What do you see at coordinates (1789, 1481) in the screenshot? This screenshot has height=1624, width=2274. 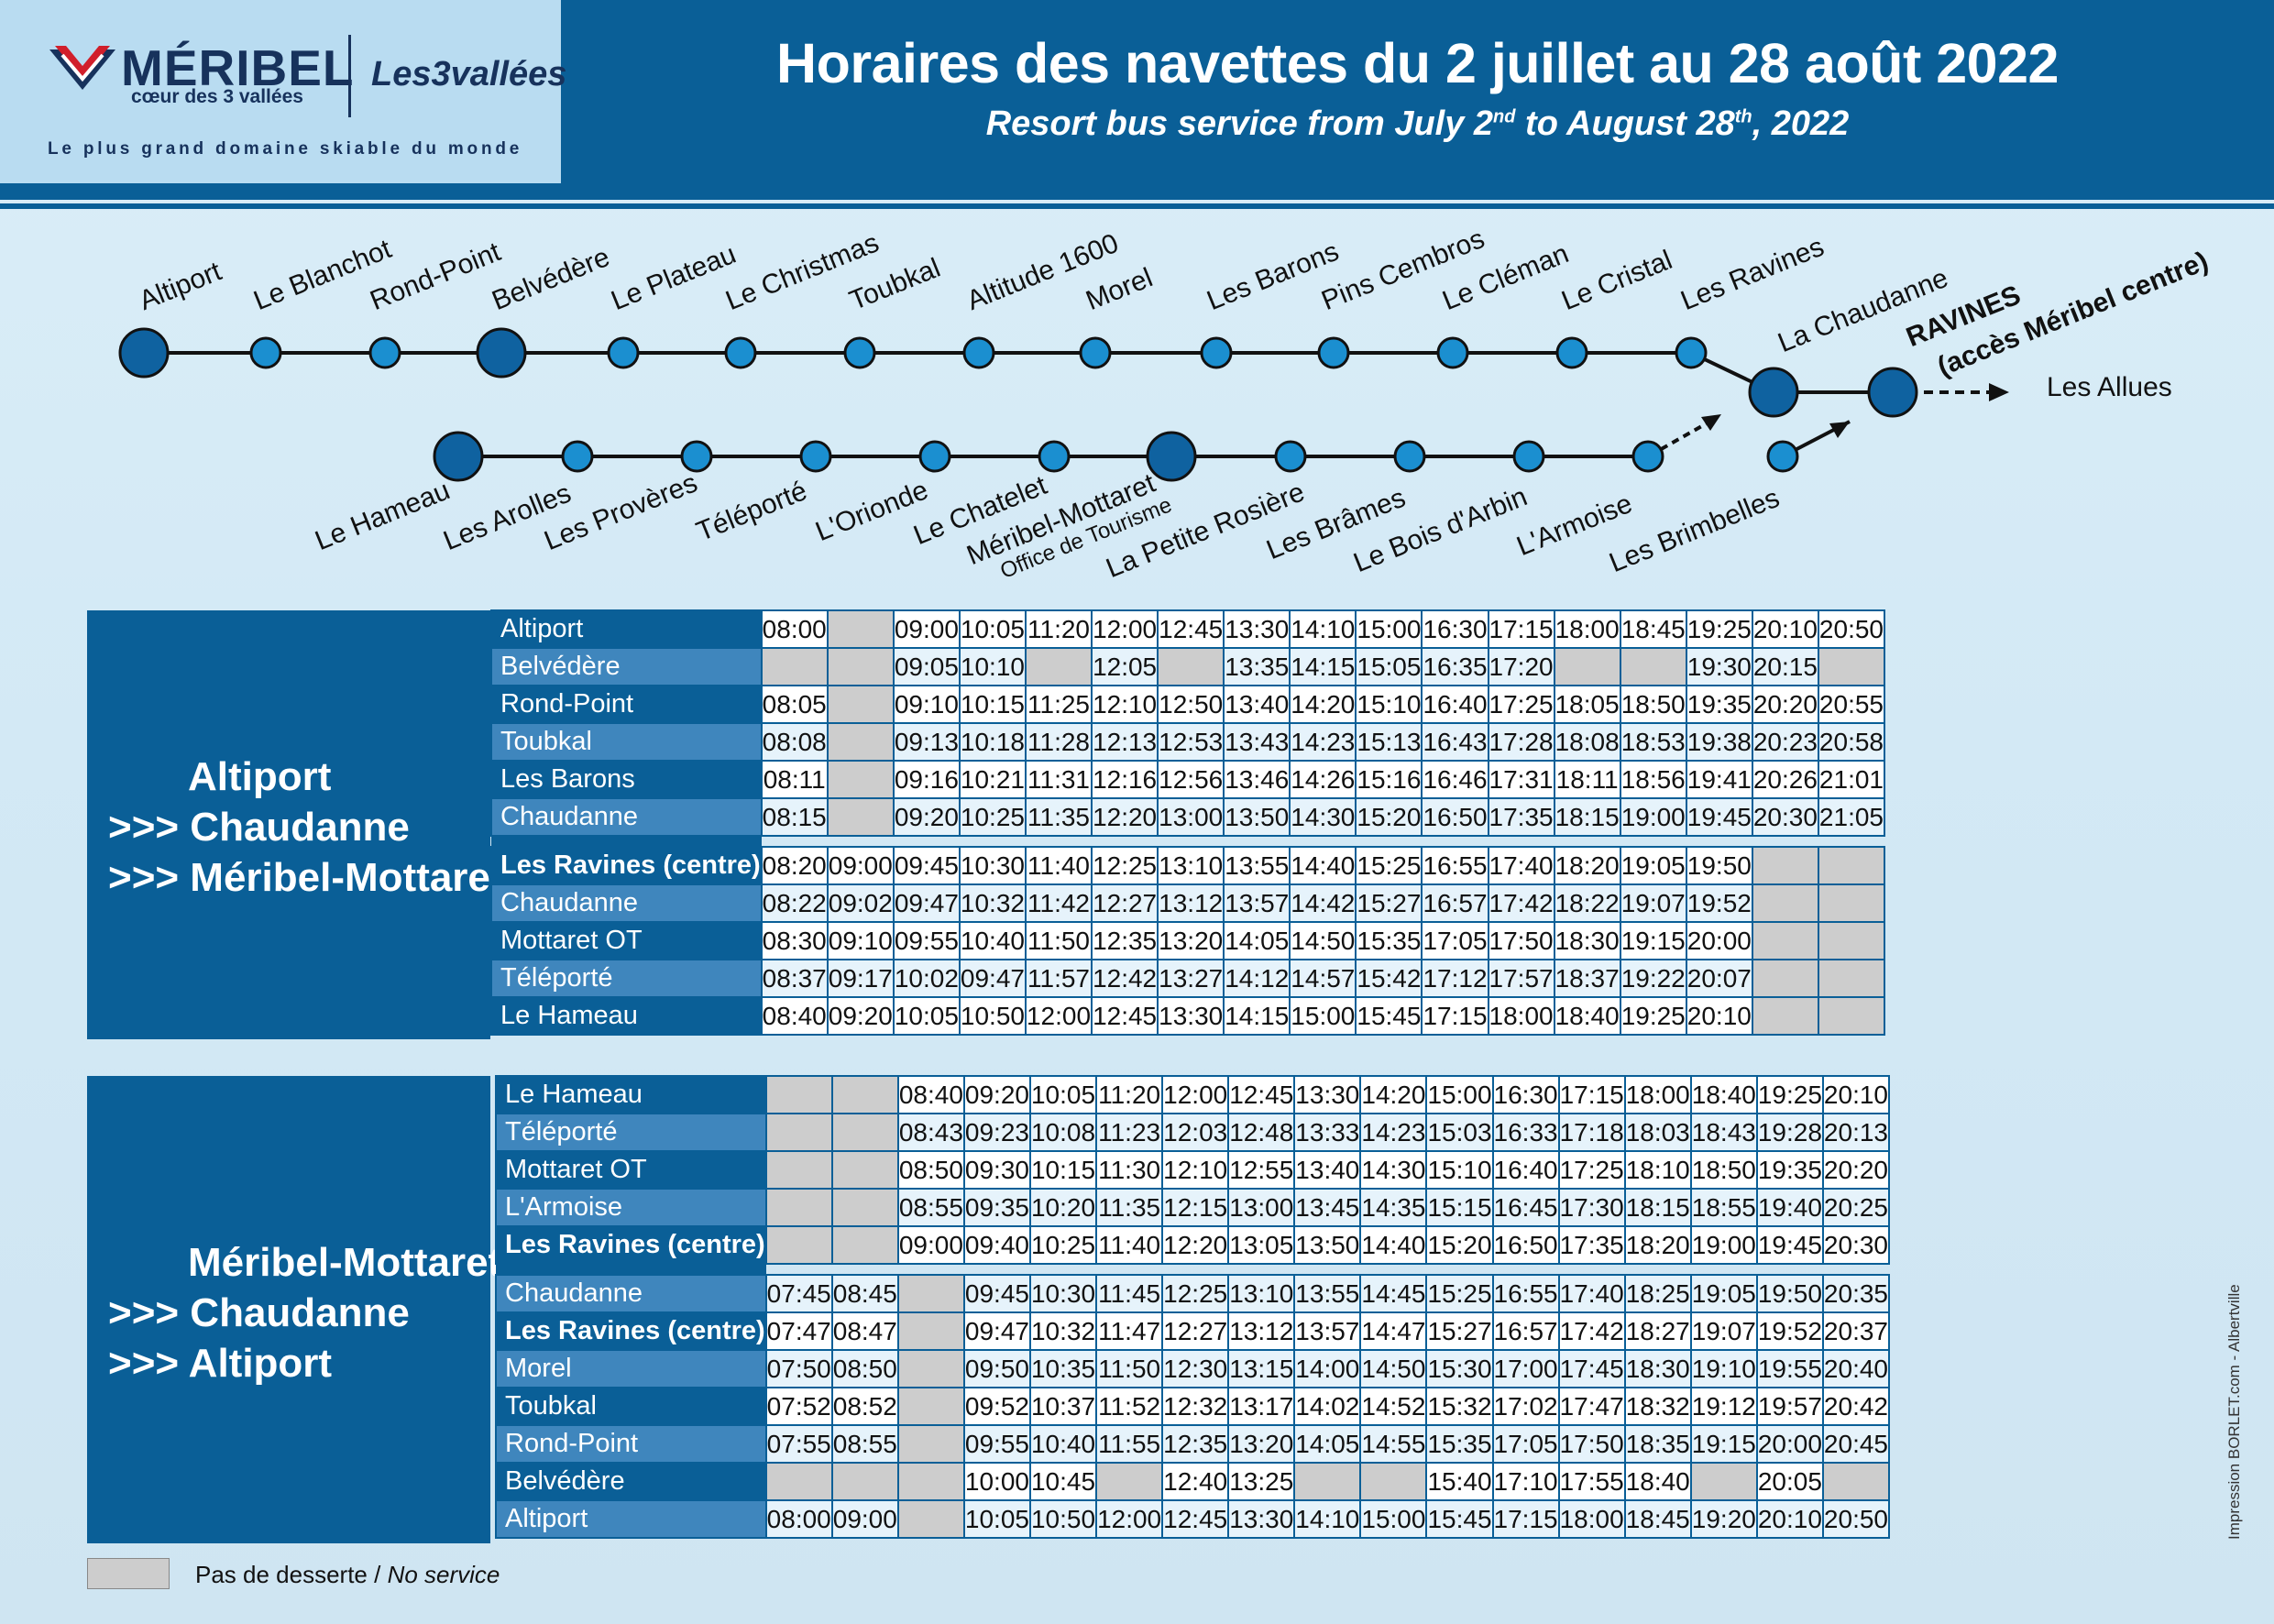 I see `time-cell: 20:05` at bounding box center [1789, 1481].